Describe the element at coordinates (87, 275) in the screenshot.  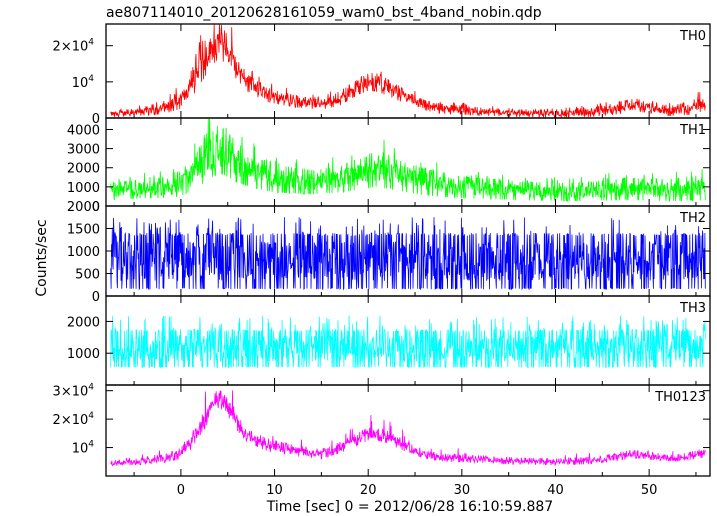
I see `y-tick-label: 500` at that location.